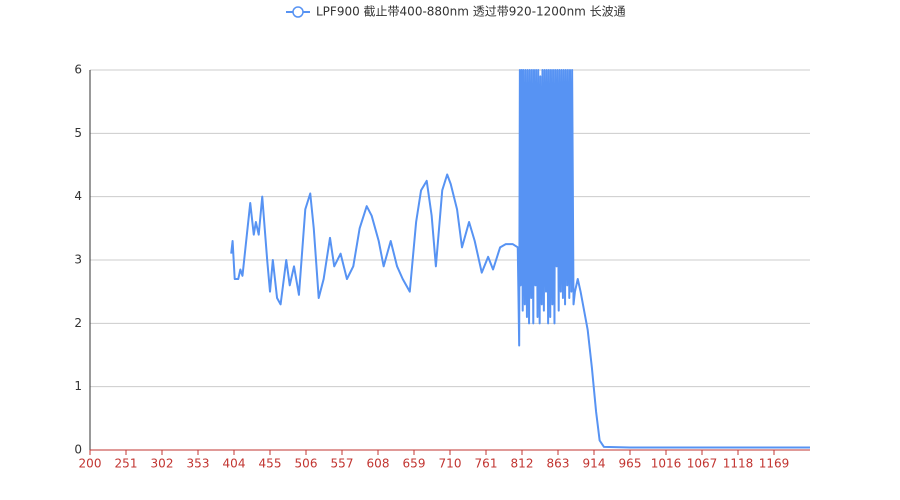  Describe the element at coordinates (342, 464) in the screenshot. I see `x-tick-label: 557` at that location.